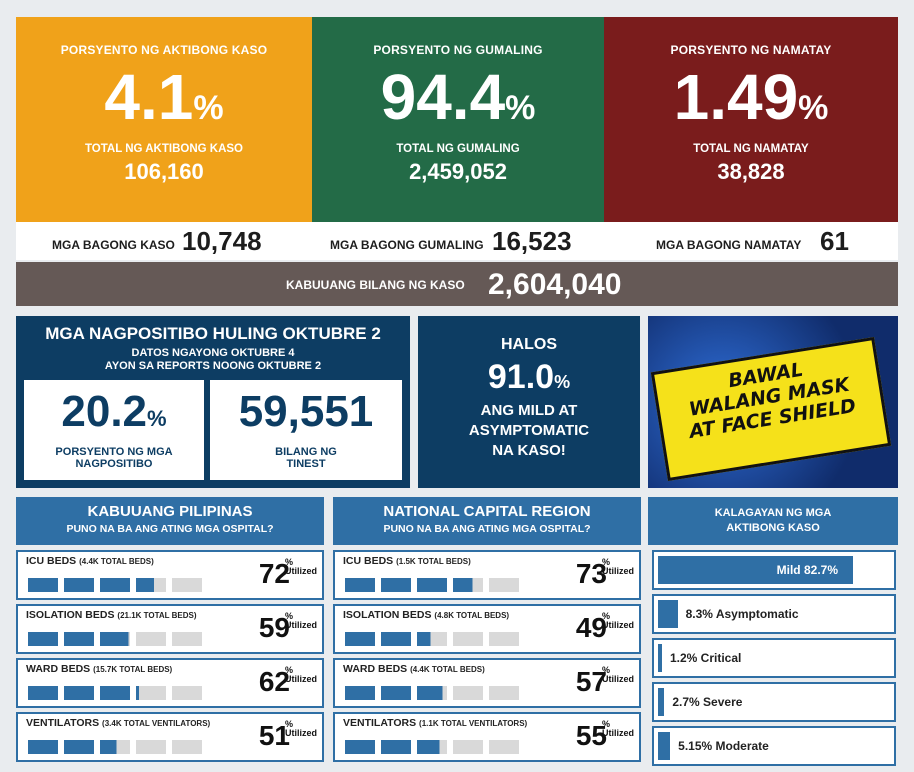 Image resolution: width=914 pixels, height=772 pixels. I want to click on active-pct-value: 4.1%, so click(164, 97).